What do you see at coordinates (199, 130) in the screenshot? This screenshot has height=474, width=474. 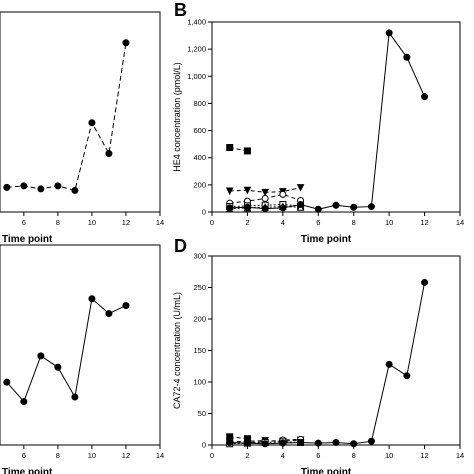 I see `y-tick-label: 600` at bounding box center [199, 130].